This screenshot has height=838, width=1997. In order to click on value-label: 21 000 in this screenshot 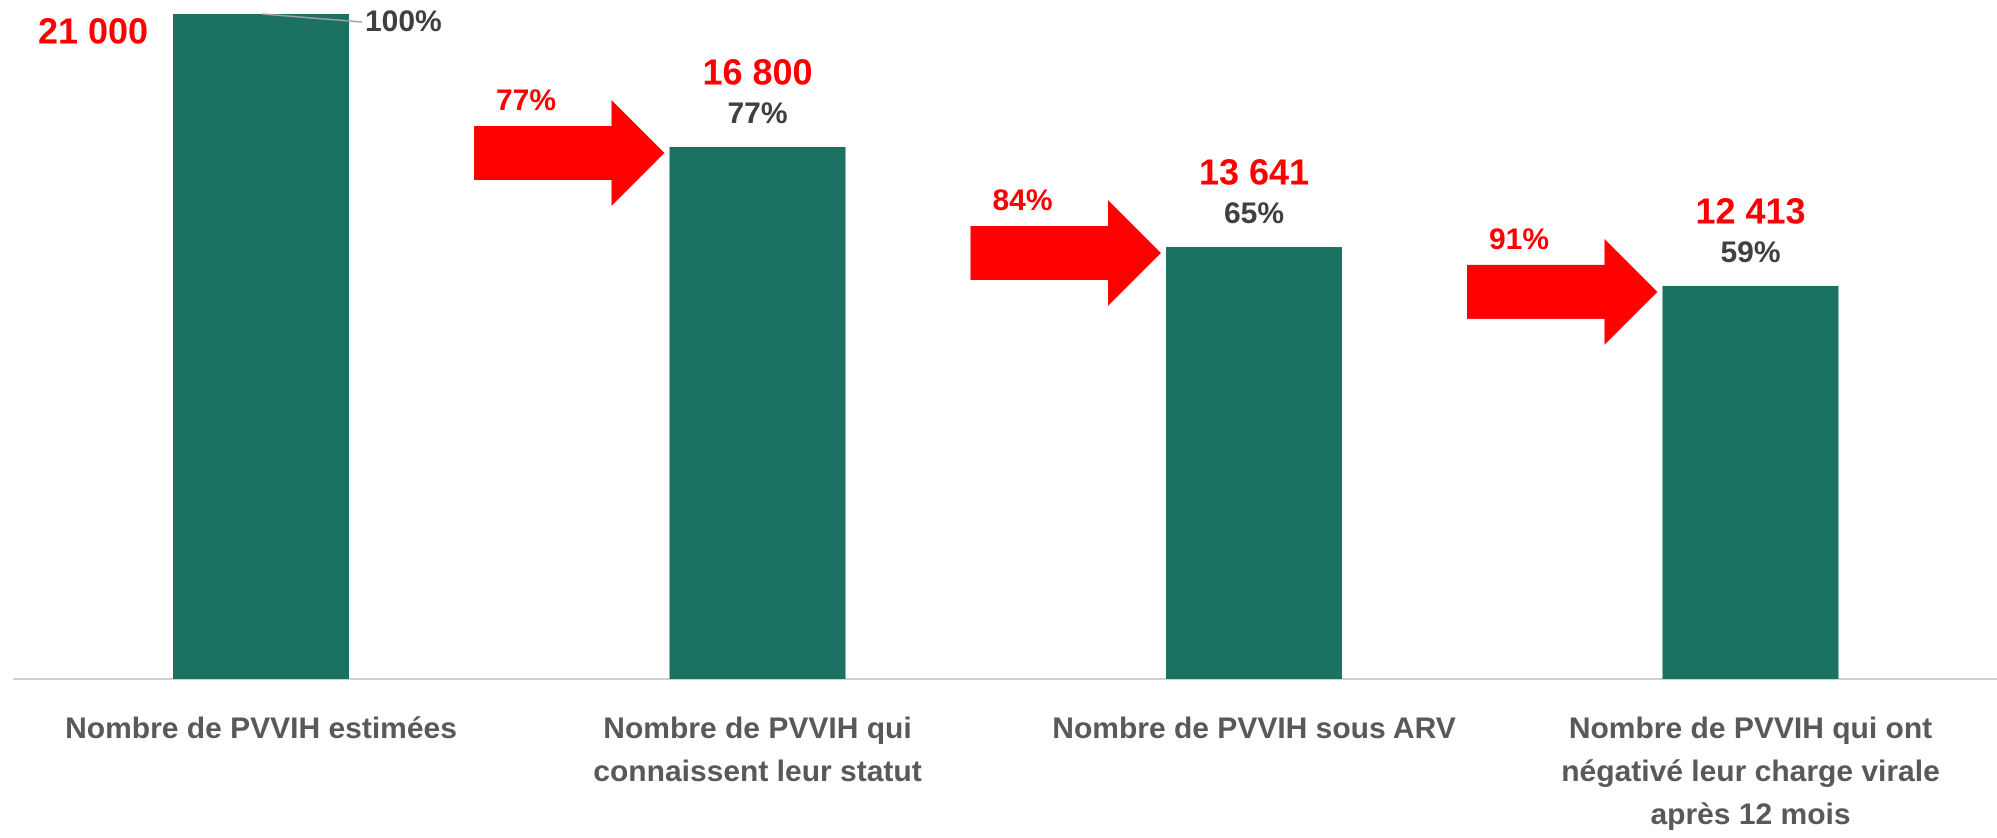, I will do `click(93, 31)`.